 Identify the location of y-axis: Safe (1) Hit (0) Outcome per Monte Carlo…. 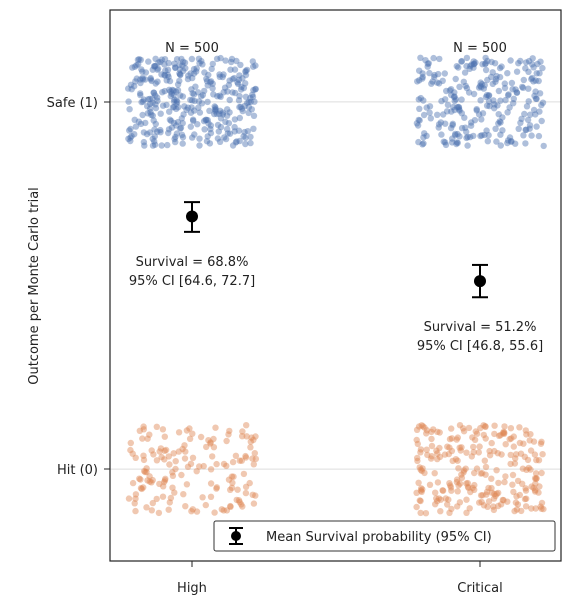
(68, 287).